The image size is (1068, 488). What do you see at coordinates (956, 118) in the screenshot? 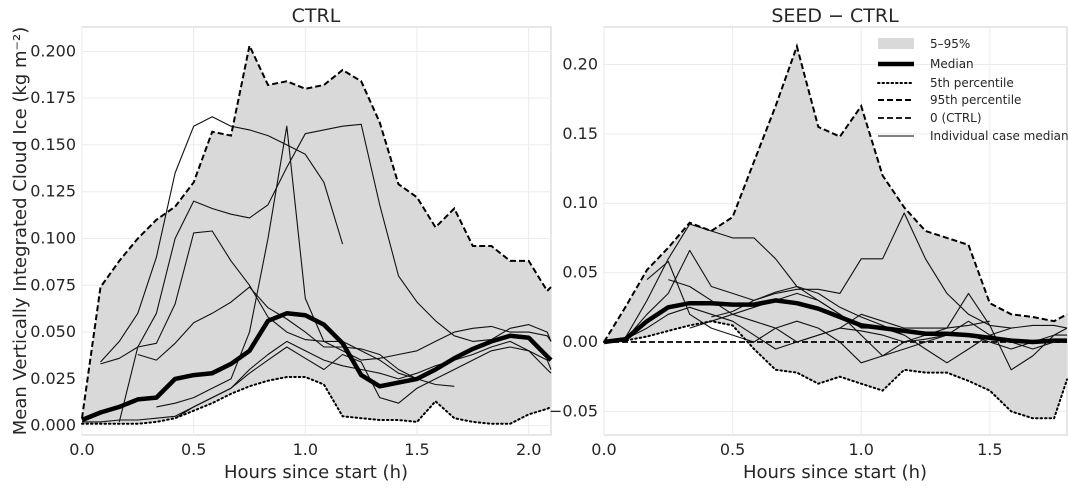
I see `legend-label-zero: 0 (CTRL)` at bounding box center [956, 118].